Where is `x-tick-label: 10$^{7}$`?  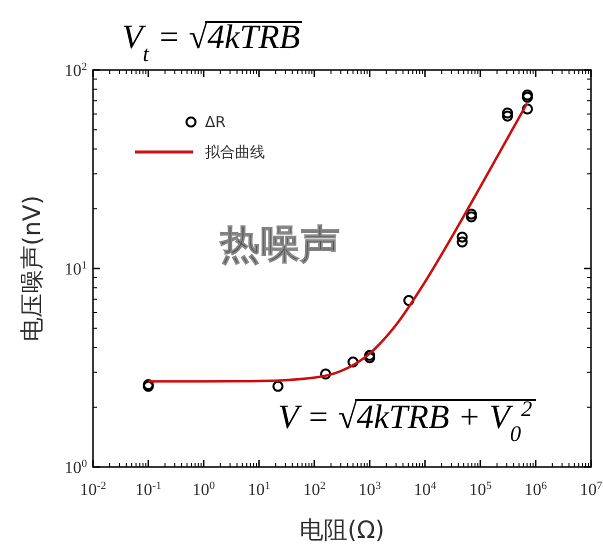
x-tick-label: 10$^{7}$ is located at coordinates (591, 489).